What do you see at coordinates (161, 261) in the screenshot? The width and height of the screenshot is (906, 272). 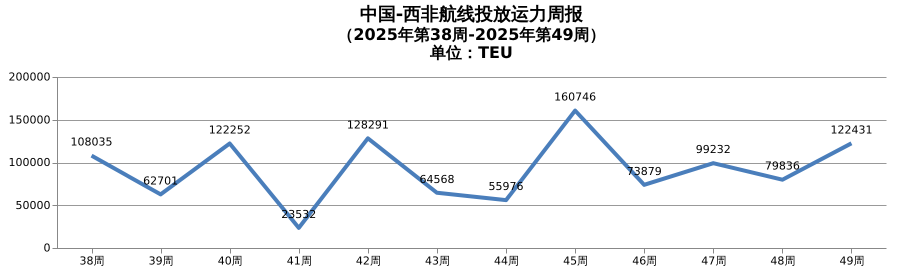 I see `x-tick-label: 39周` at bounding box center [161, 261].